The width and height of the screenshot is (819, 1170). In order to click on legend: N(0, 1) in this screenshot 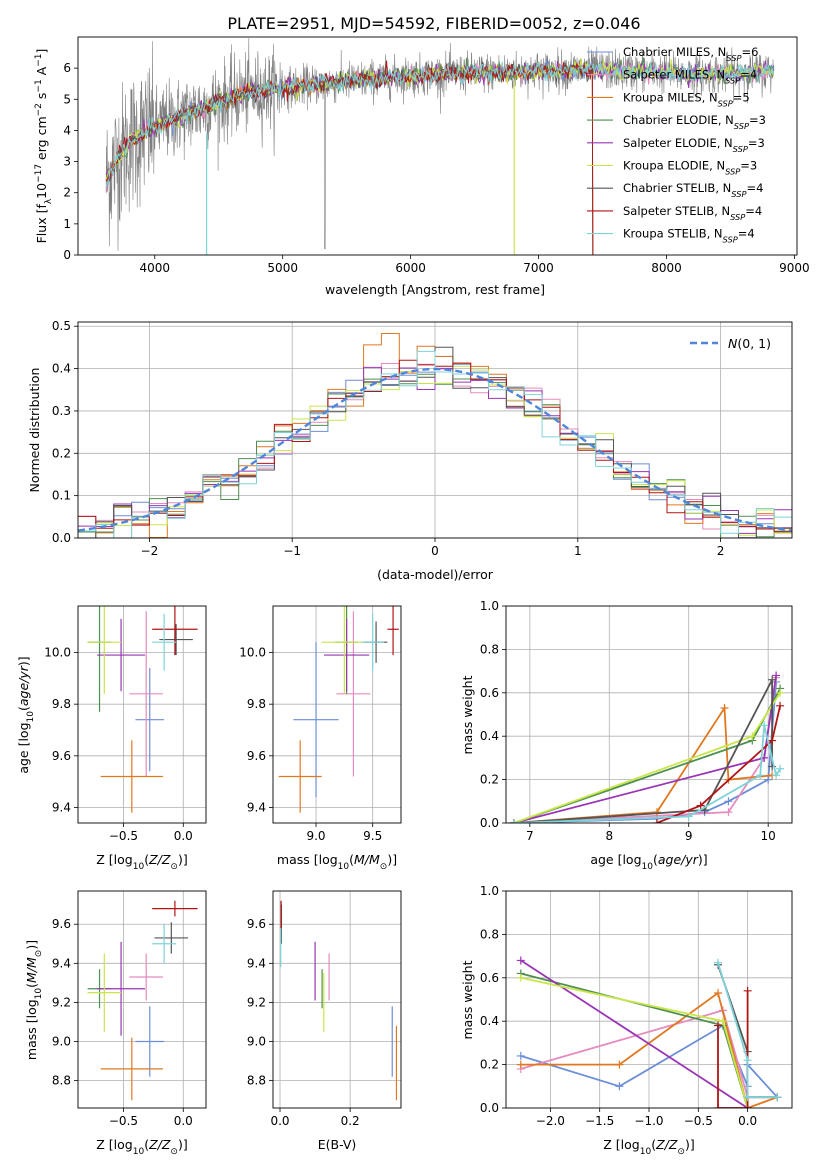, I will do `click(730, 343)`.